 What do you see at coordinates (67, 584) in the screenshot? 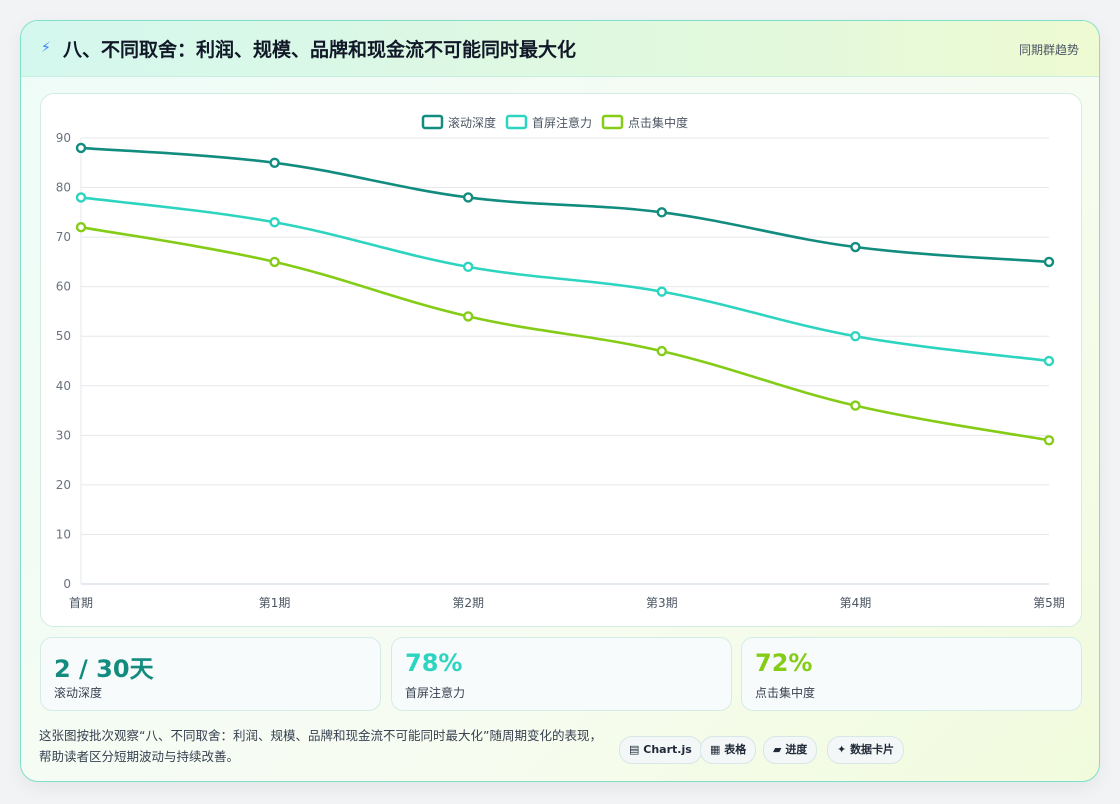
I see `y-tick-label: 0` at bounding box center [67, 584].